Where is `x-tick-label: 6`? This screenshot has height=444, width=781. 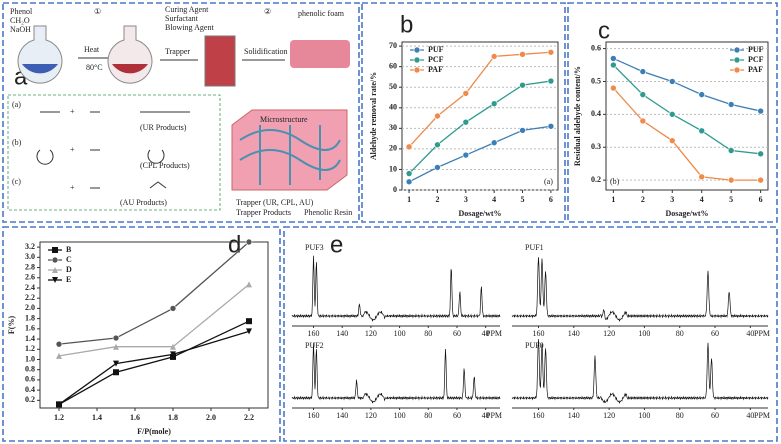
x-tick-label: 6 is located at coordinates (761, 199).